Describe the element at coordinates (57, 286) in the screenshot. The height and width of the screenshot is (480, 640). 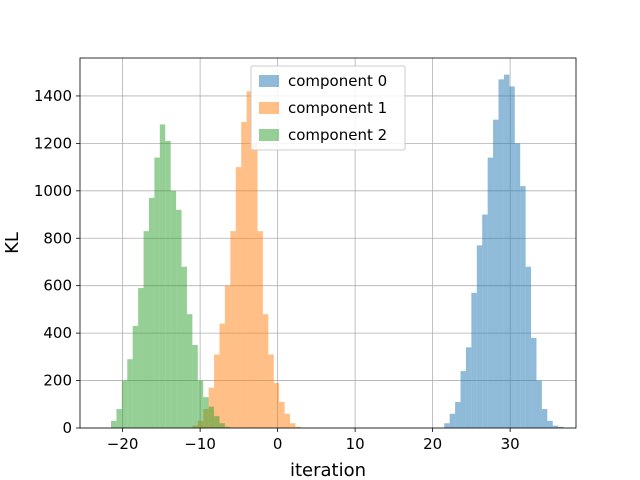
I see `y-tick-label: 600` at that location.